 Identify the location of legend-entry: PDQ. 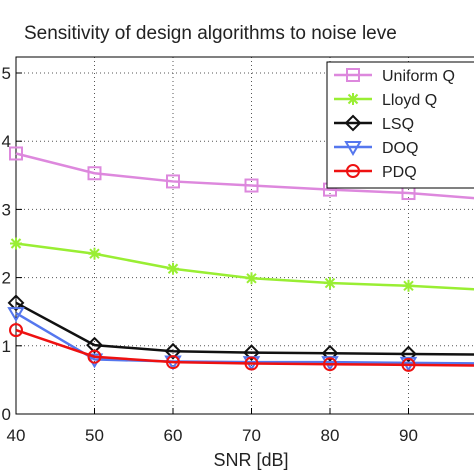
(375, 172).